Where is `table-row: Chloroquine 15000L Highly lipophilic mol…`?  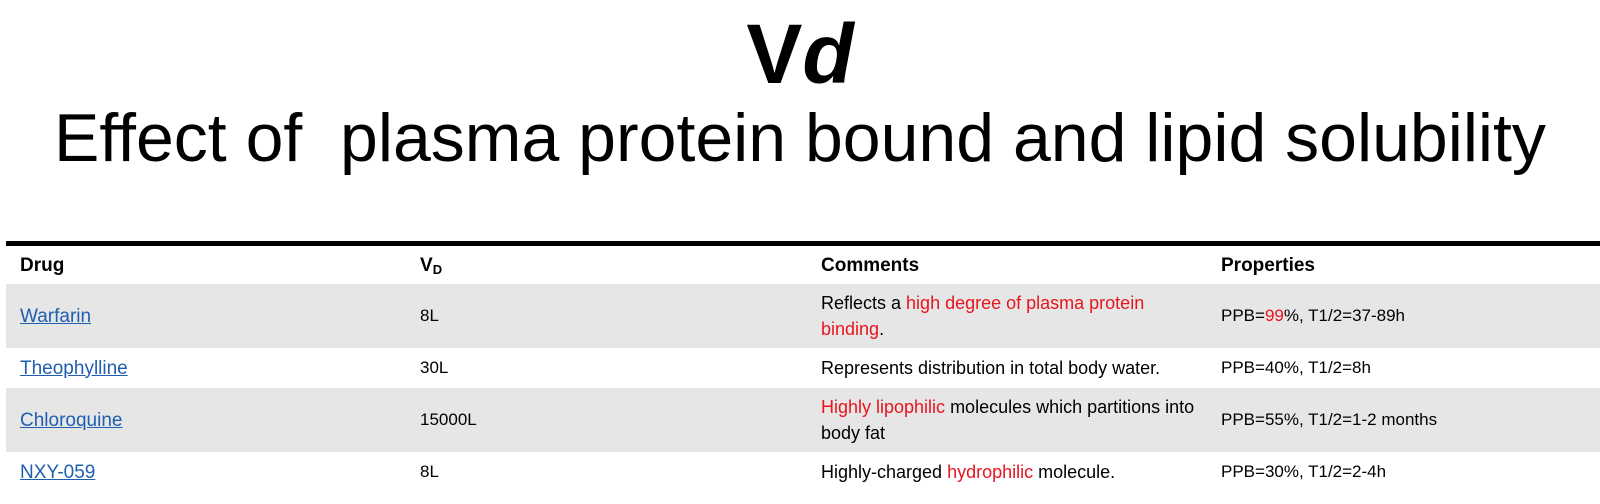
table-row: Chloroquine 15000L Highly lipophilic mol… is located at coordinates (803, 420).